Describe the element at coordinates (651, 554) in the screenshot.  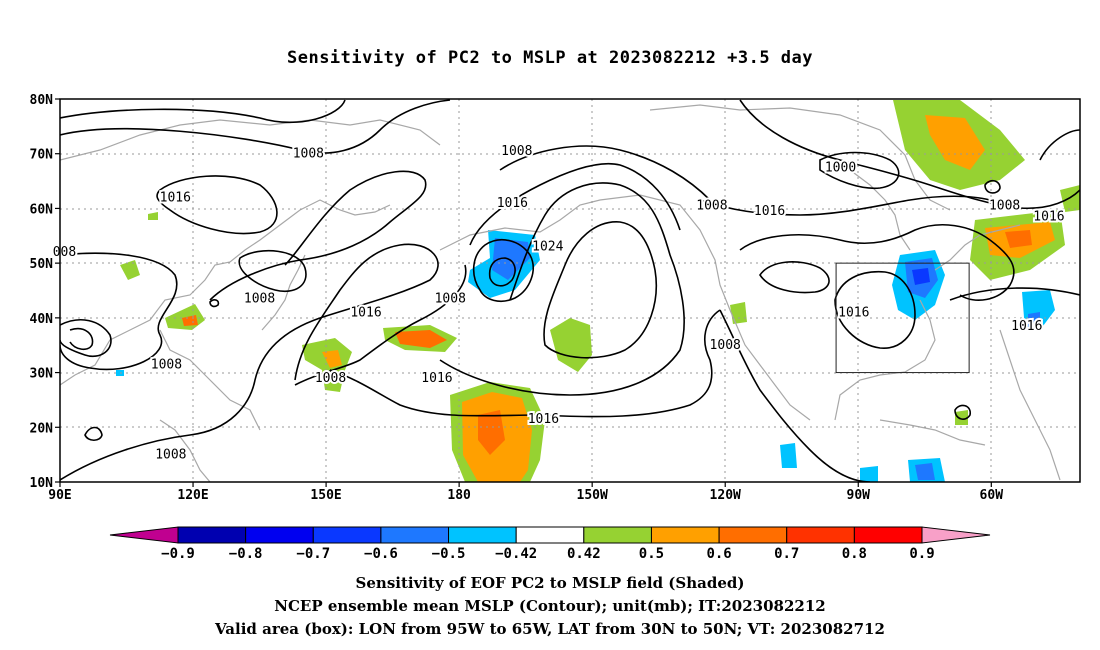
I see `colorbar-label: 0.5` at that location.